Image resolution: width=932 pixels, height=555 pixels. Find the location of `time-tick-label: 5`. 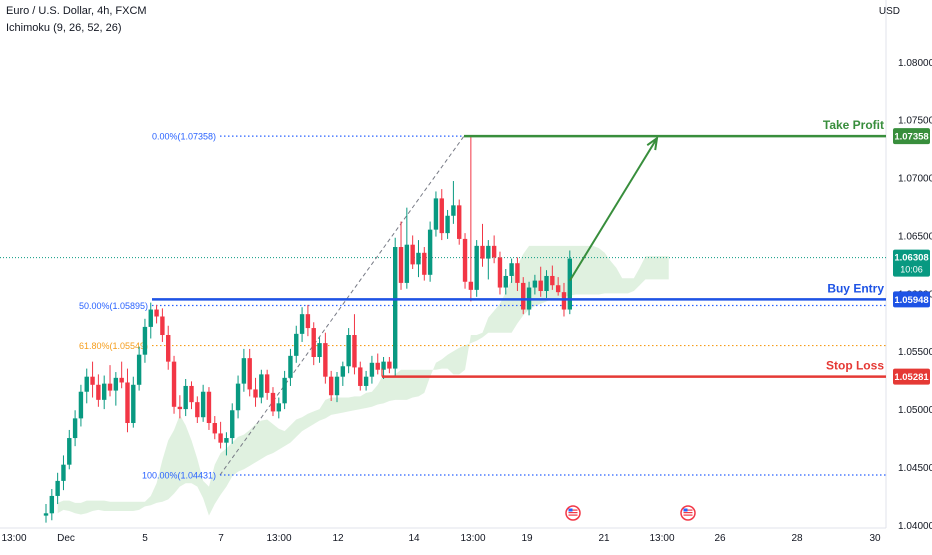

time-tick-label: 5 is located at coordinates (145, 538).